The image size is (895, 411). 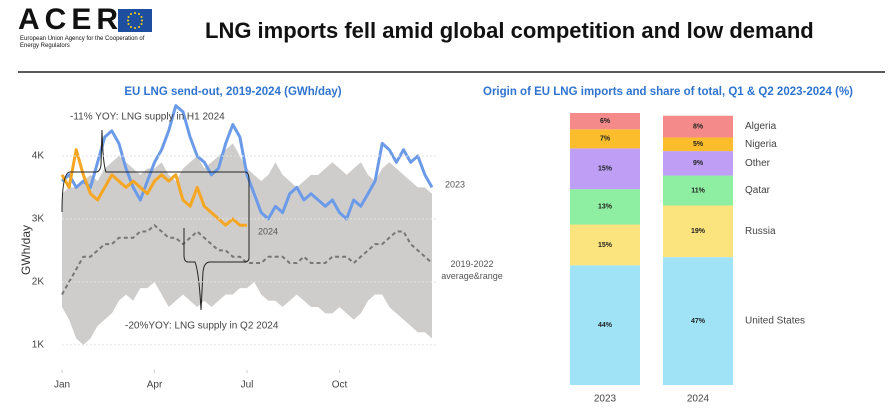 What do you see at coordinates (38, 156) in the screenshot?
I see `y-tick-label: 4K` at bounding box center [38, 156].